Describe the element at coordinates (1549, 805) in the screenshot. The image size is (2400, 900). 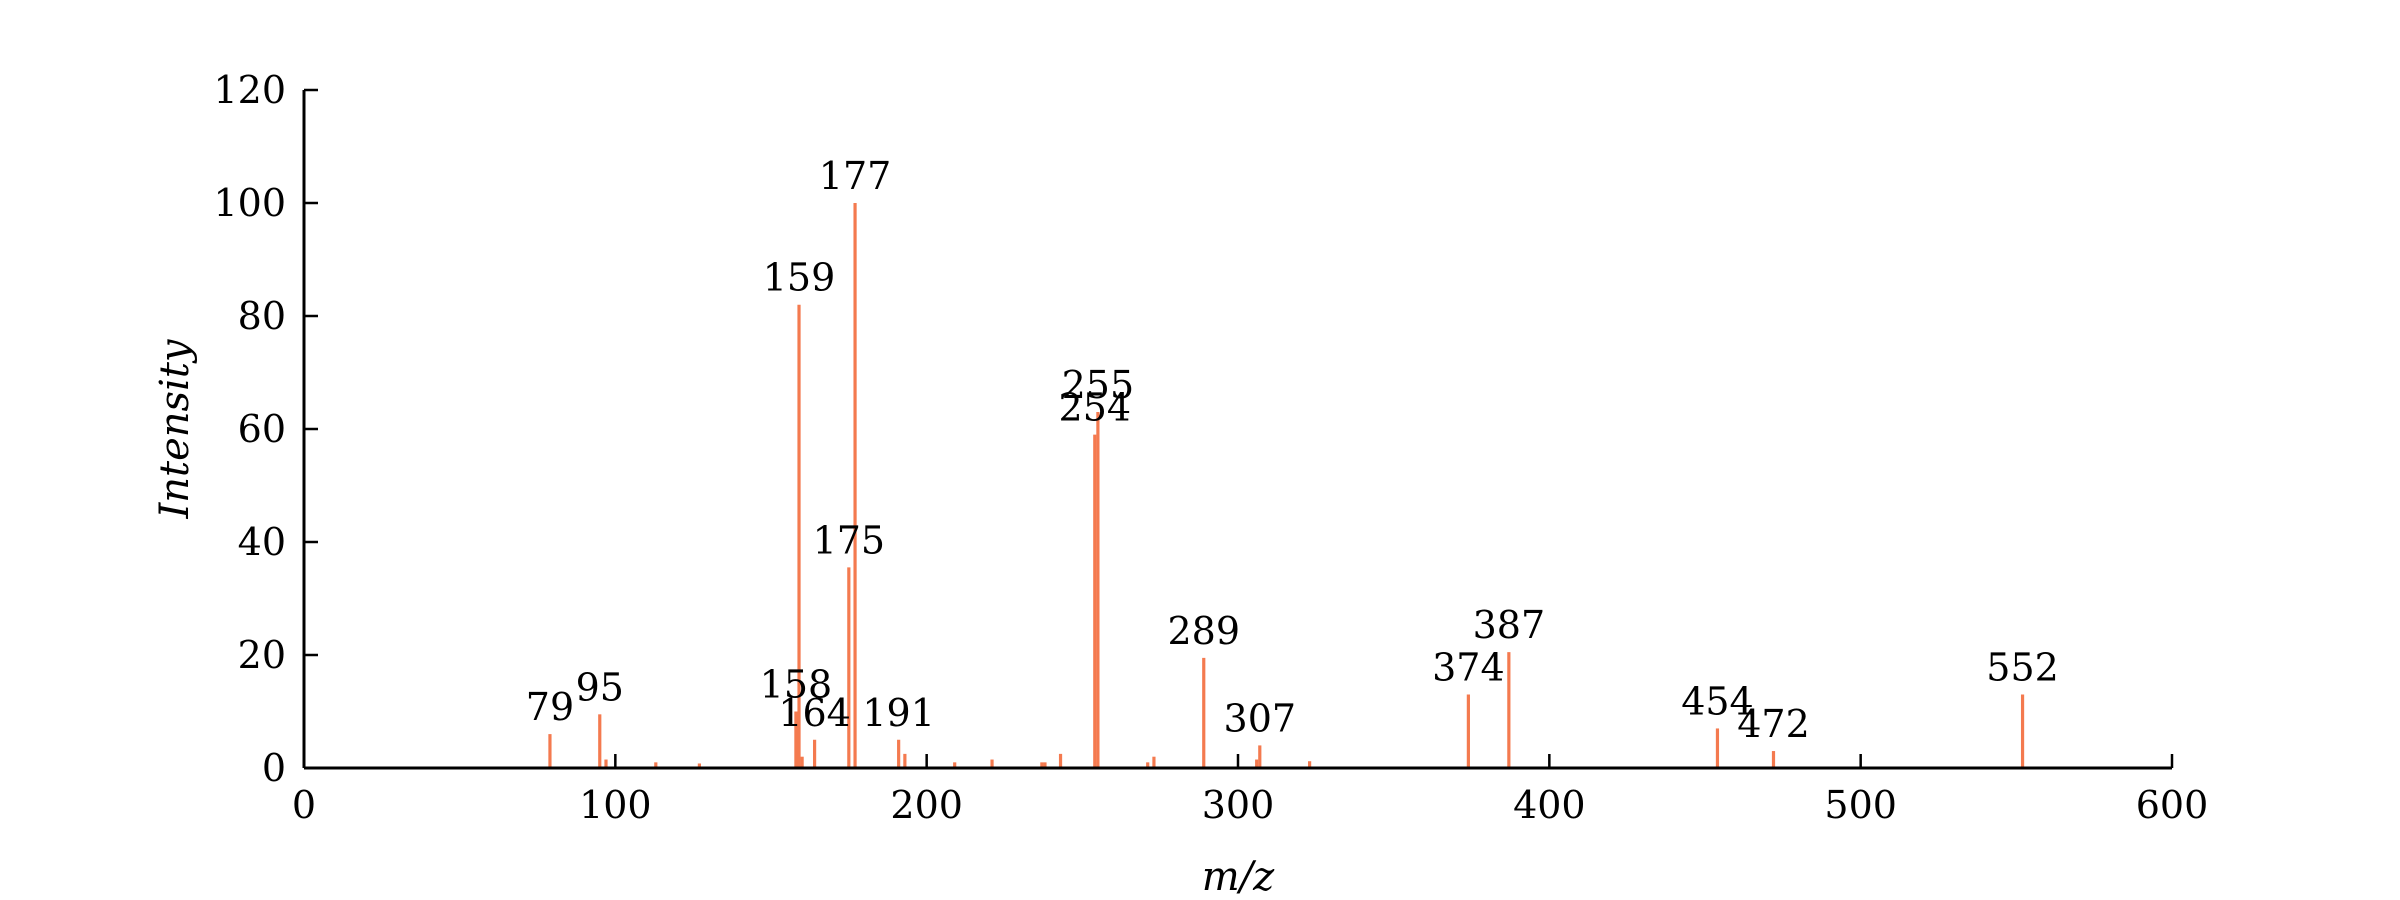
I see `x-tick-label: 400` at that location.